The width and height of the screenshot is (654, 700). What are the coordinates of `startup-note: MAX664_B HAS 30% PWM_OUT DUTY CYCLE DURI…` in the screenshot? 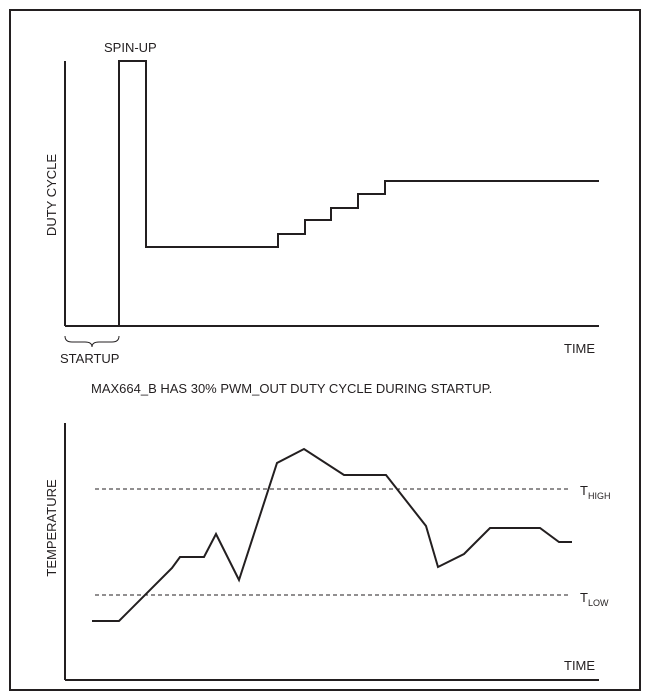 It's located at (291, 388).